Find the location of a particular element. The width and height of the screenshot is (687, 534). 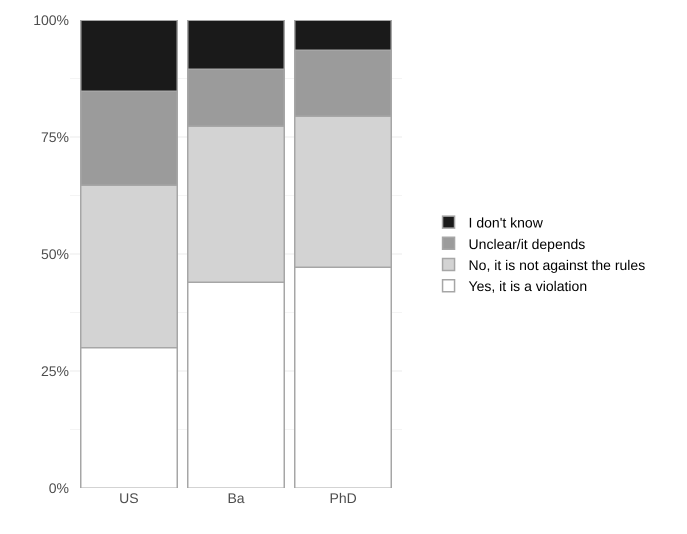

legend-label: No, it is not against the rules is located at coordinates (557, 264).